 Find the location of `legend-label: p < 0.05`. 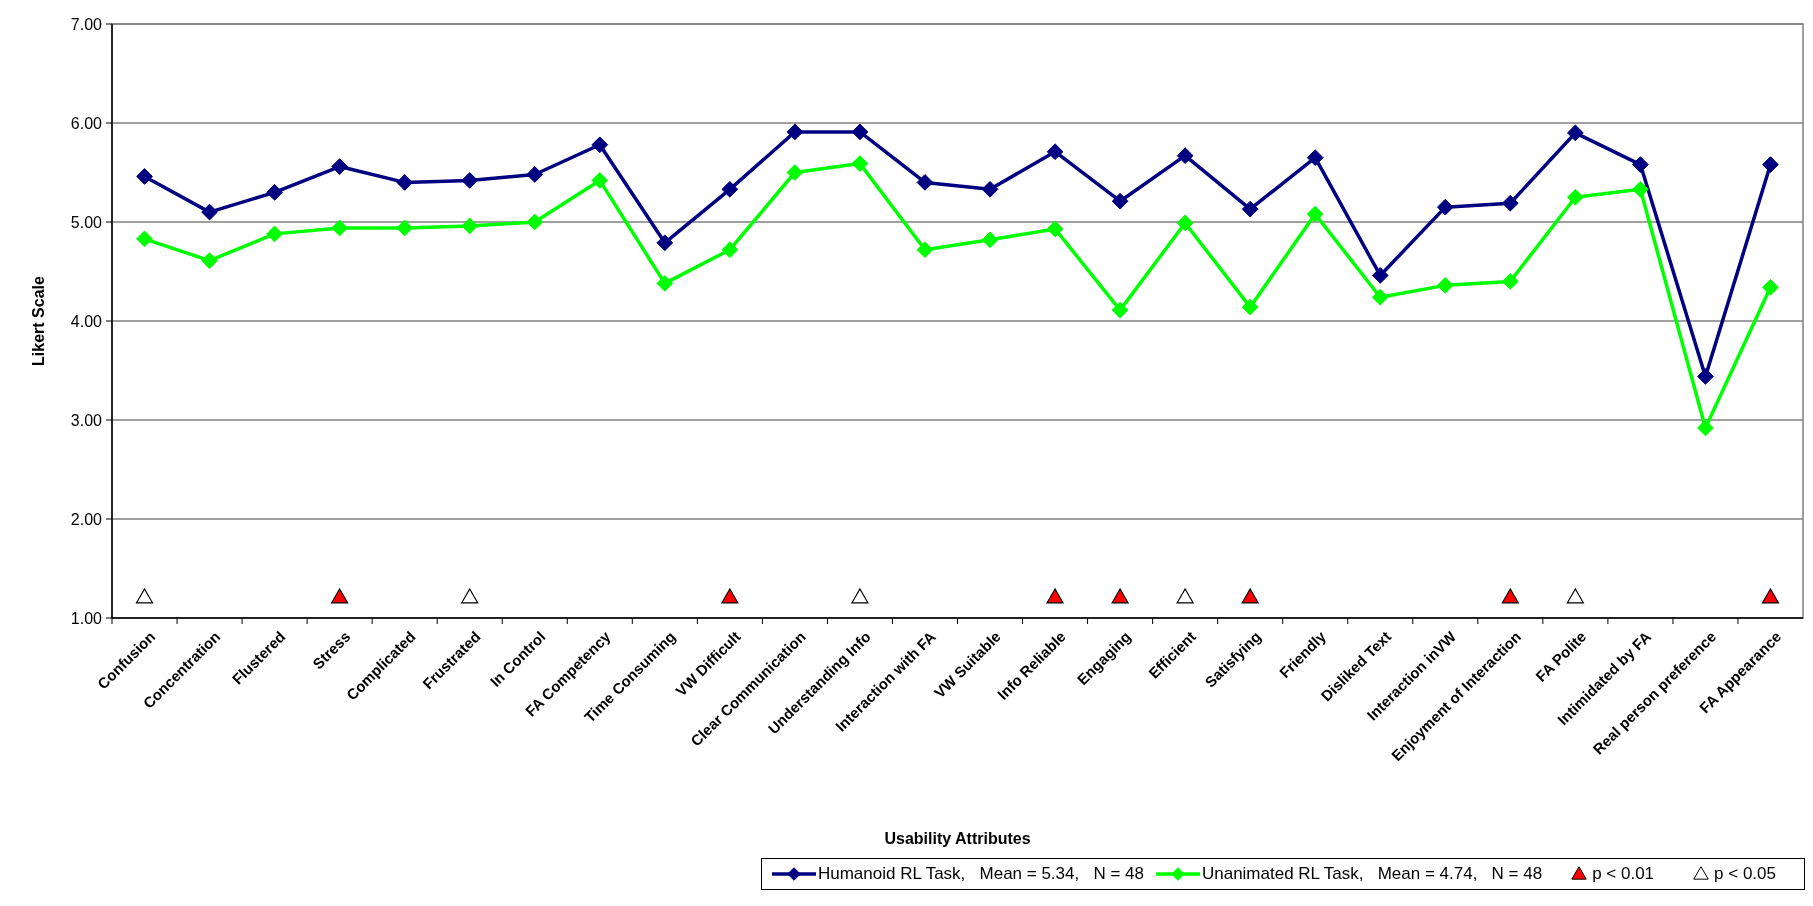

legend-label: p < 0.05 is located at coordinates (1745, 874).